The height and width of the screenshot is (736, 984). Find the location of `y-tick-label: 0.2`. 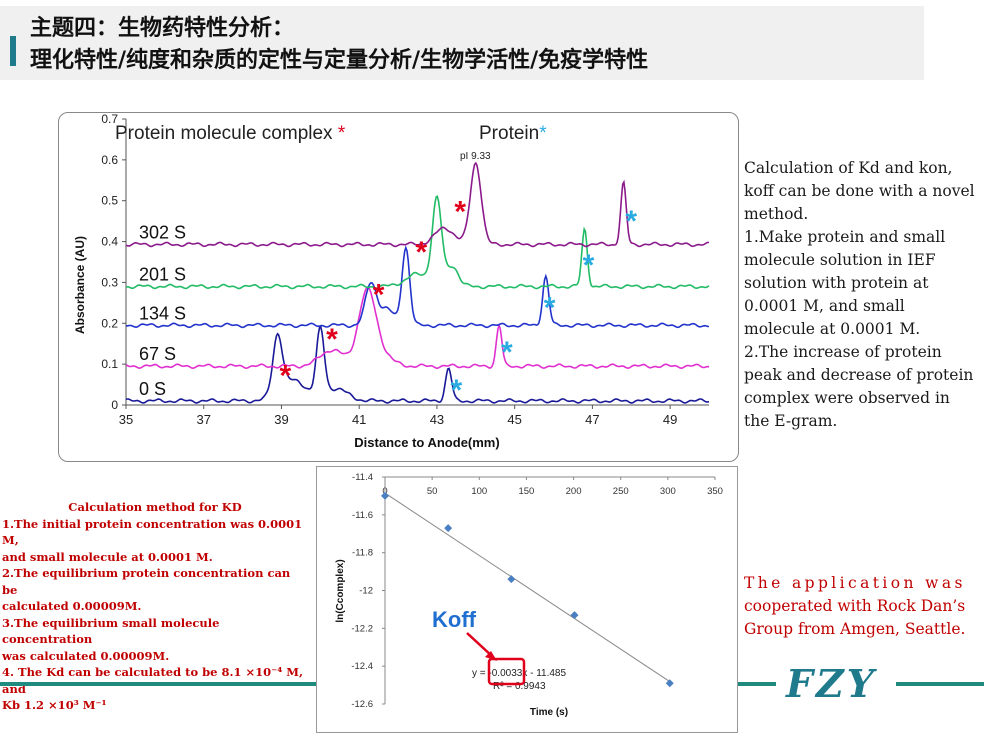

y-tick-label: 0.2 is located at coordinates (109, 323).